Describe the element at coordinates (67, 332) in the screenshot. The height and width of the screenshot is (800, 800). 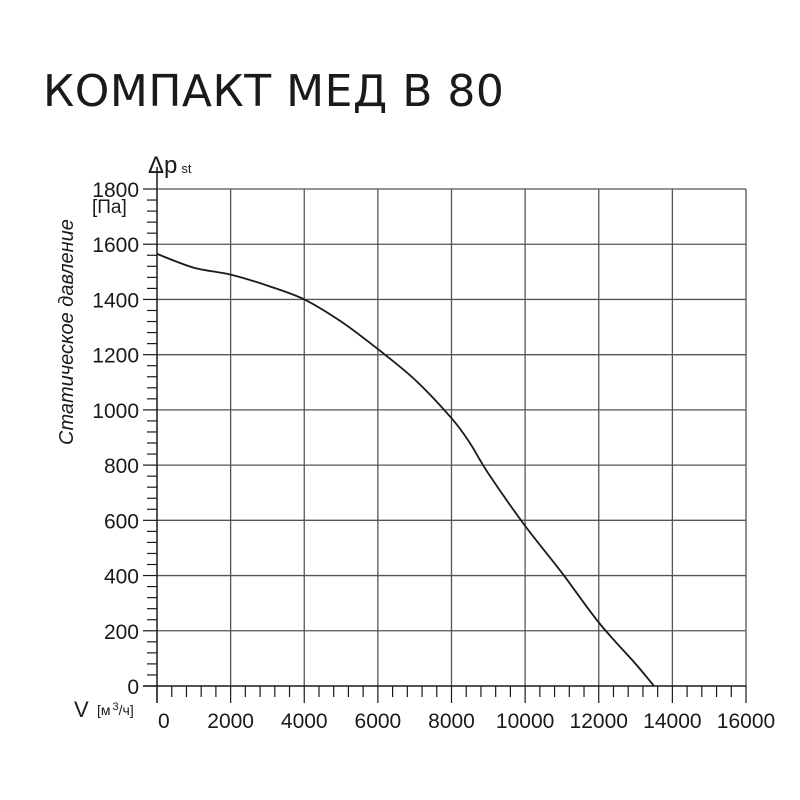
I see `y-axis-label: Статическое давление` at that location.